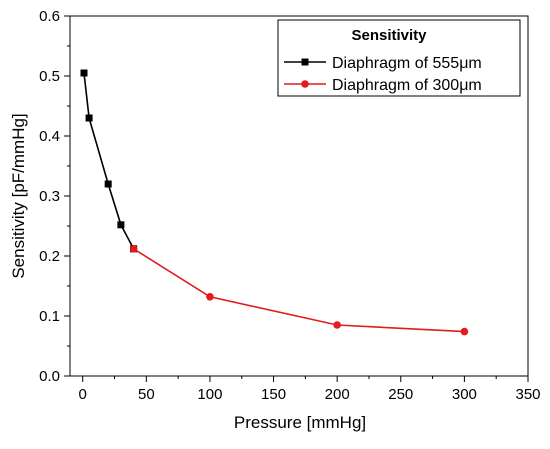 The height and width of the screenshot is (449, 550). Describe the element at coordinates (146, 394) in the screenshot. I see `x-tick-label: 50` at that location.